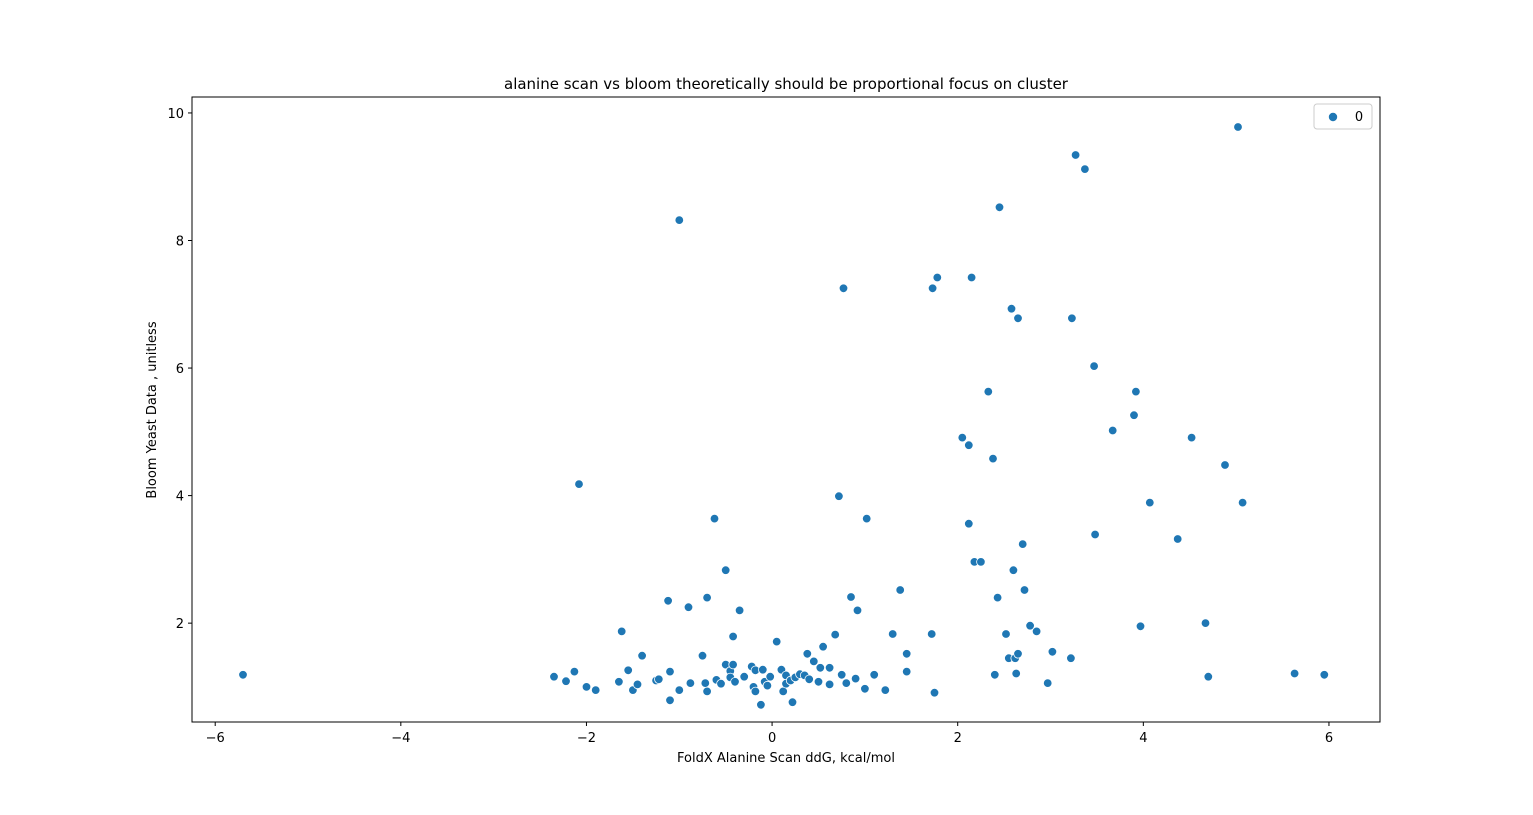 This screenshot has width=1533, height=815. What do you see at coordinates (180, 241) in the screenshot?
I see `y-tick-label: 8` at bounding box center [180, 241].